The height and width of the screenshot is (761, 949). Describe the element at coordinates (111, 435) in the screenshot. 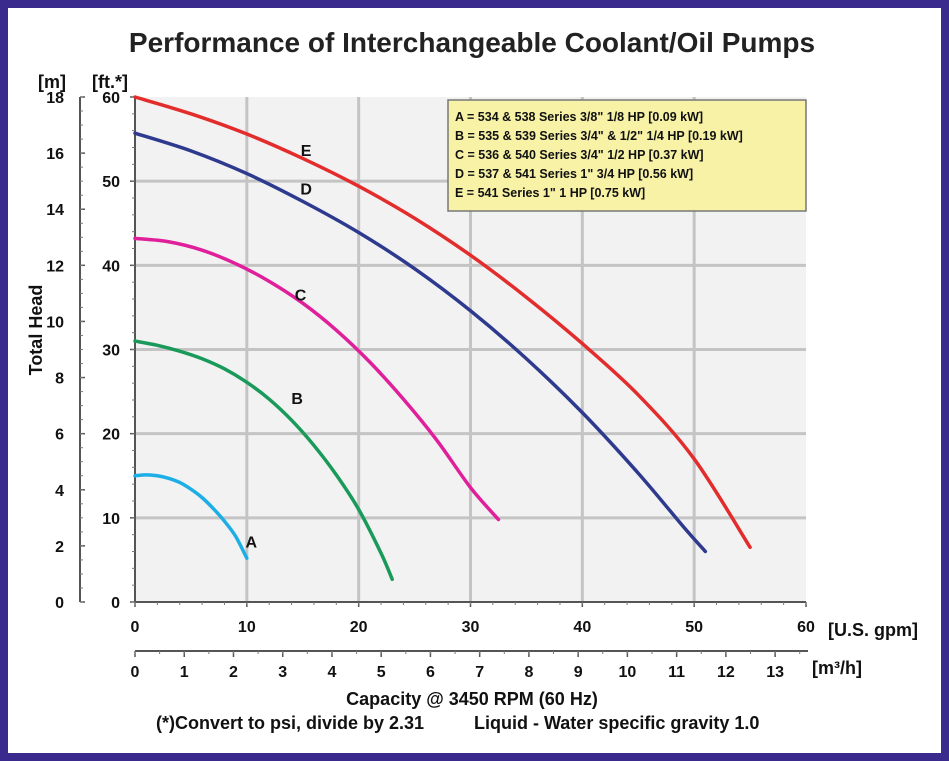

I see `y-ft-tick-label: 20` at that location.